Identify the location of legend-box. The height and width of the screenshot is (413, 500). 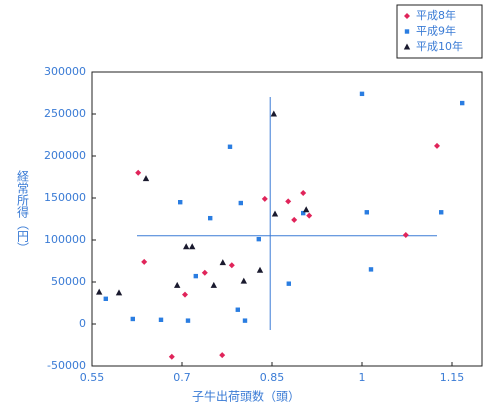
(439, 31).